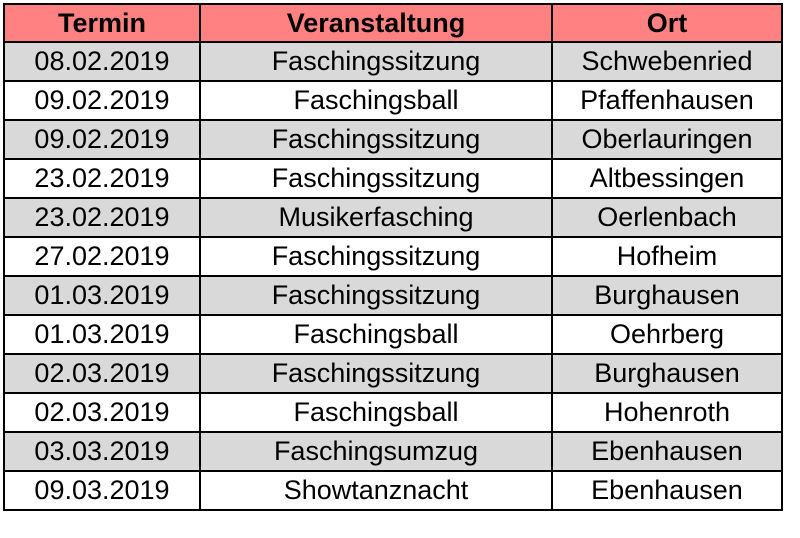 The width and height of the screenshot is (800, 538). Describe the element at coordinates (667, 217) in the screenshot. I see `cell-ort: Oerlenbach` at that location.